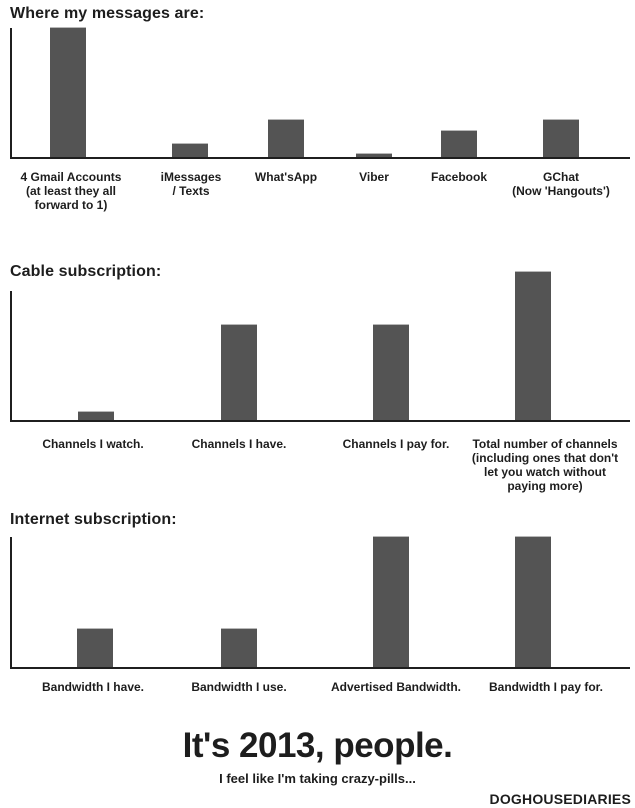 The height and width of the screenshot is (808, 635). I want to click on category-label: Viber, so click(374, 177).